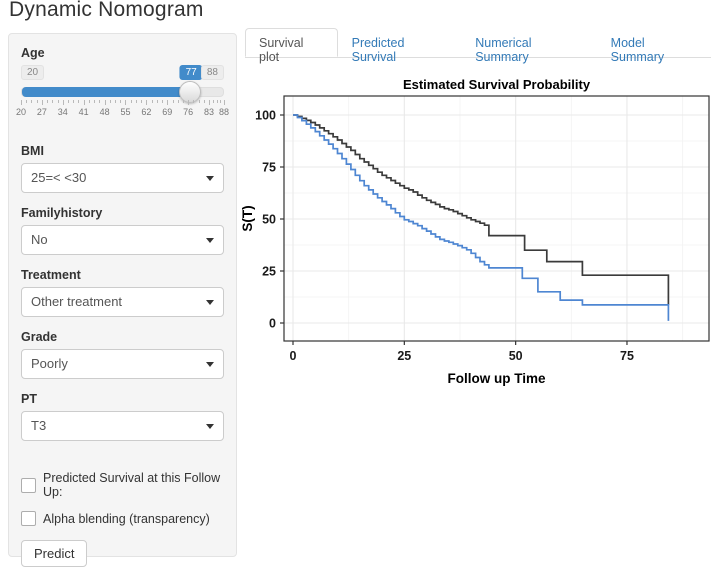 This screenshot has height=567, width=711. I want to click on treatment-select-group: Treatment Other treatment, so click(122, 292).